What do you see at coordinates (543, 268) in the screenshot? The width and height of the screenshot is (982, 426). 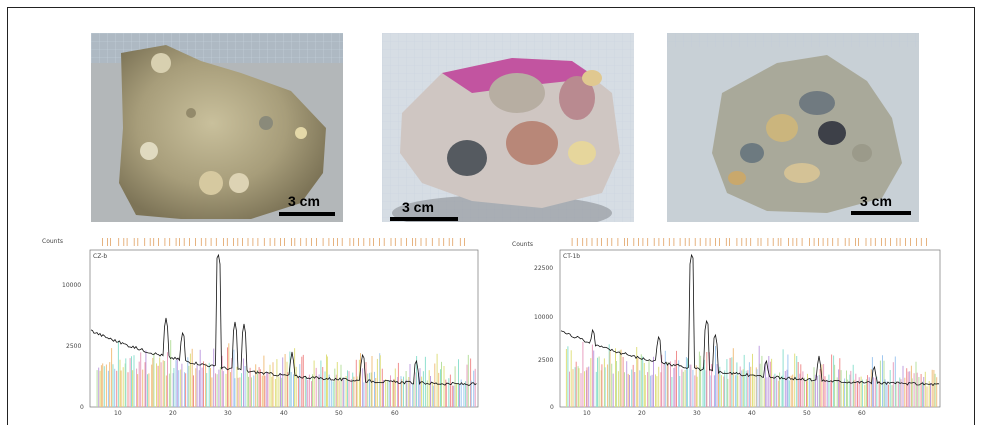 I see `y-tick-label: 22500` at bounding box center [543, 268].